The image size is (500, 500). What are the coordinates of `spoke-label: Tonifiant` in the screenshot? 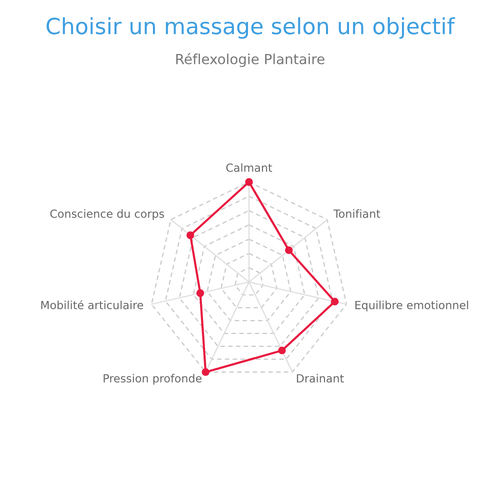 It's located at (356, 213).